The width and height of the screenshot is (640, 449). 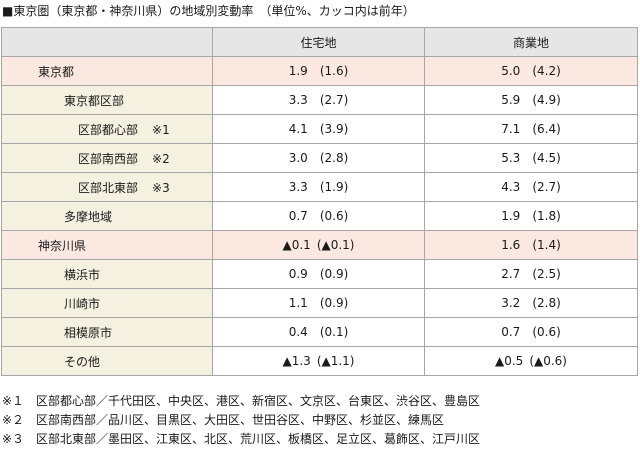 What do you see at coordinates (334, 187) in the screenshot?
I see `residential-prev: (1.9)` at bounding box center [334, 187].